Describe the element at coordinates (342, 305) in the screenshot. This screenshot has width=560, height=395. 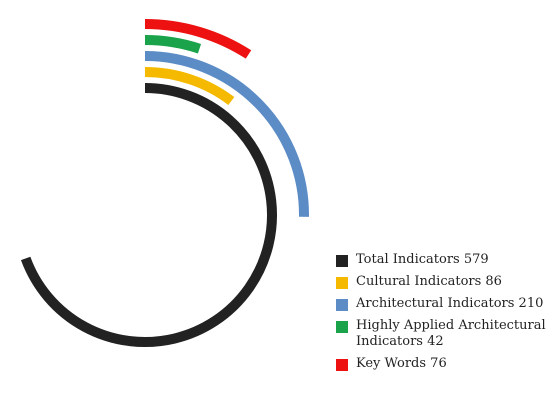
I see `legend-swatch-architectural` at that location.